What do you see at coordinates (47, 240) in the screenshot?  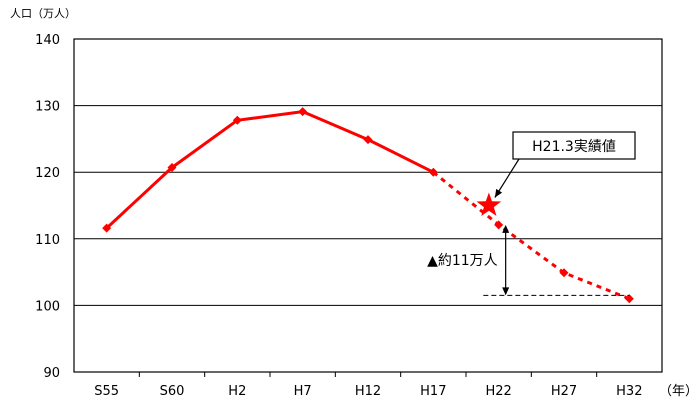 I see `y-tick-label: 110` at bounding box center [47, 240].